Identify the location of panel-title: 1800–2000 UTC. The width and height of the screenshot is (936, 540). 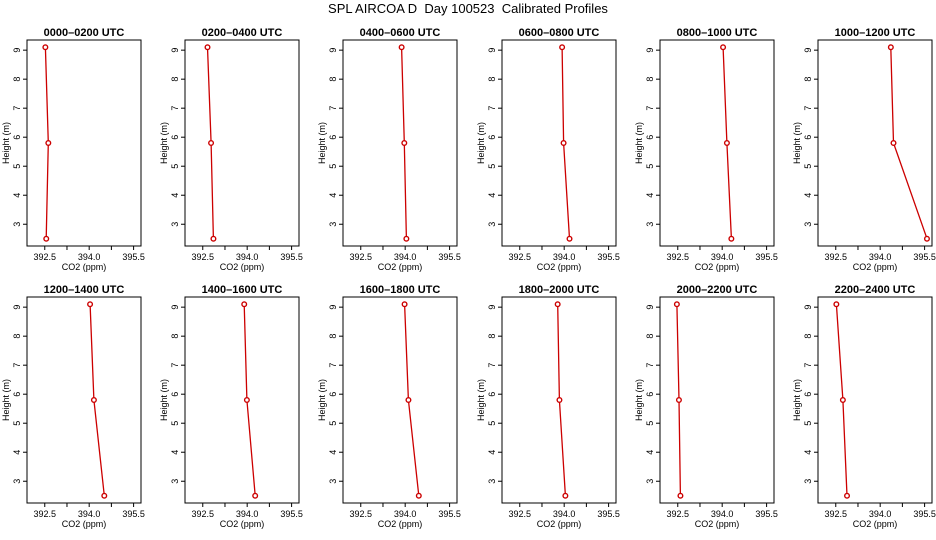
(559, 290).